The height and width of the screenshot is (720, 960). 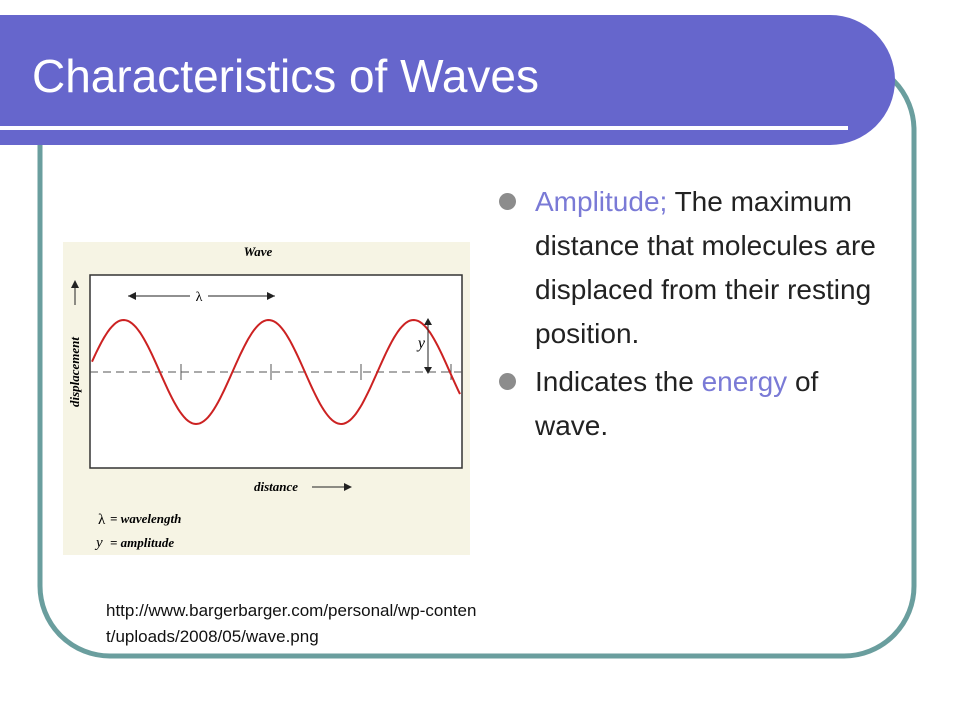 What do you see at coordinates (421, 343) in the screenshot?
I see `amplitude-mark: y` at bounding box center [421, 343].